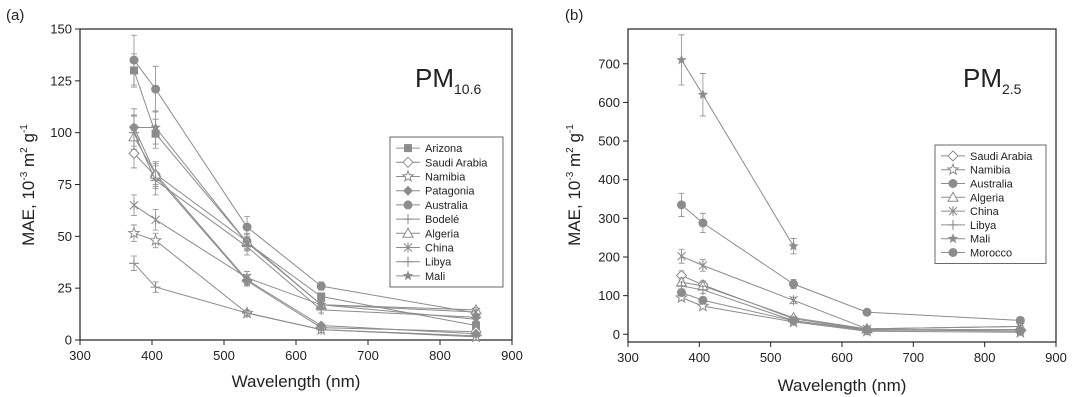 The image size is (1072, 397). Describe the element at coordinates (990, 171) in the screenshot. I see `legend-label-b-1: Namibia` at that location.